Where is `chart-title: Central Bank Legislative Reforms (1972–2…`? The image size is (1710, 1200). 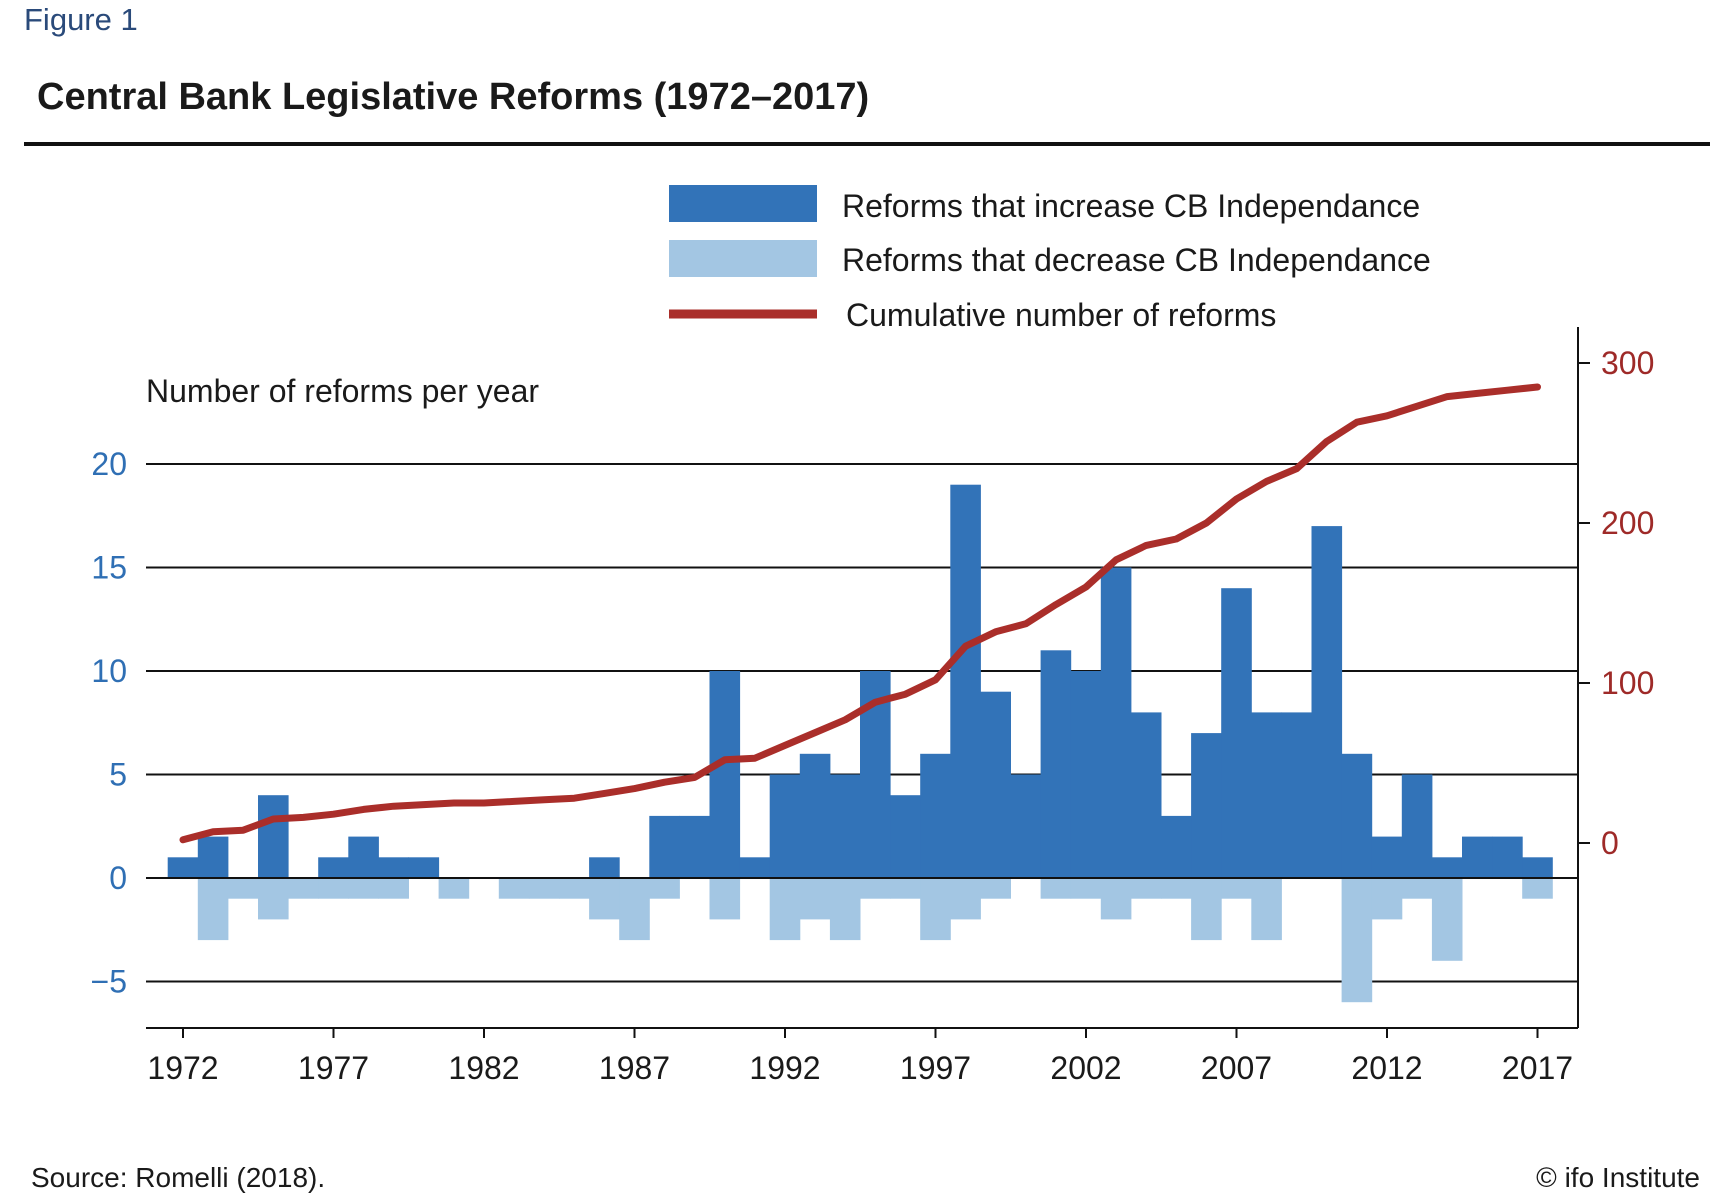
chart-title: Central Bank Legislative Reforms (1972–2… is located at coordinates (453, 97).